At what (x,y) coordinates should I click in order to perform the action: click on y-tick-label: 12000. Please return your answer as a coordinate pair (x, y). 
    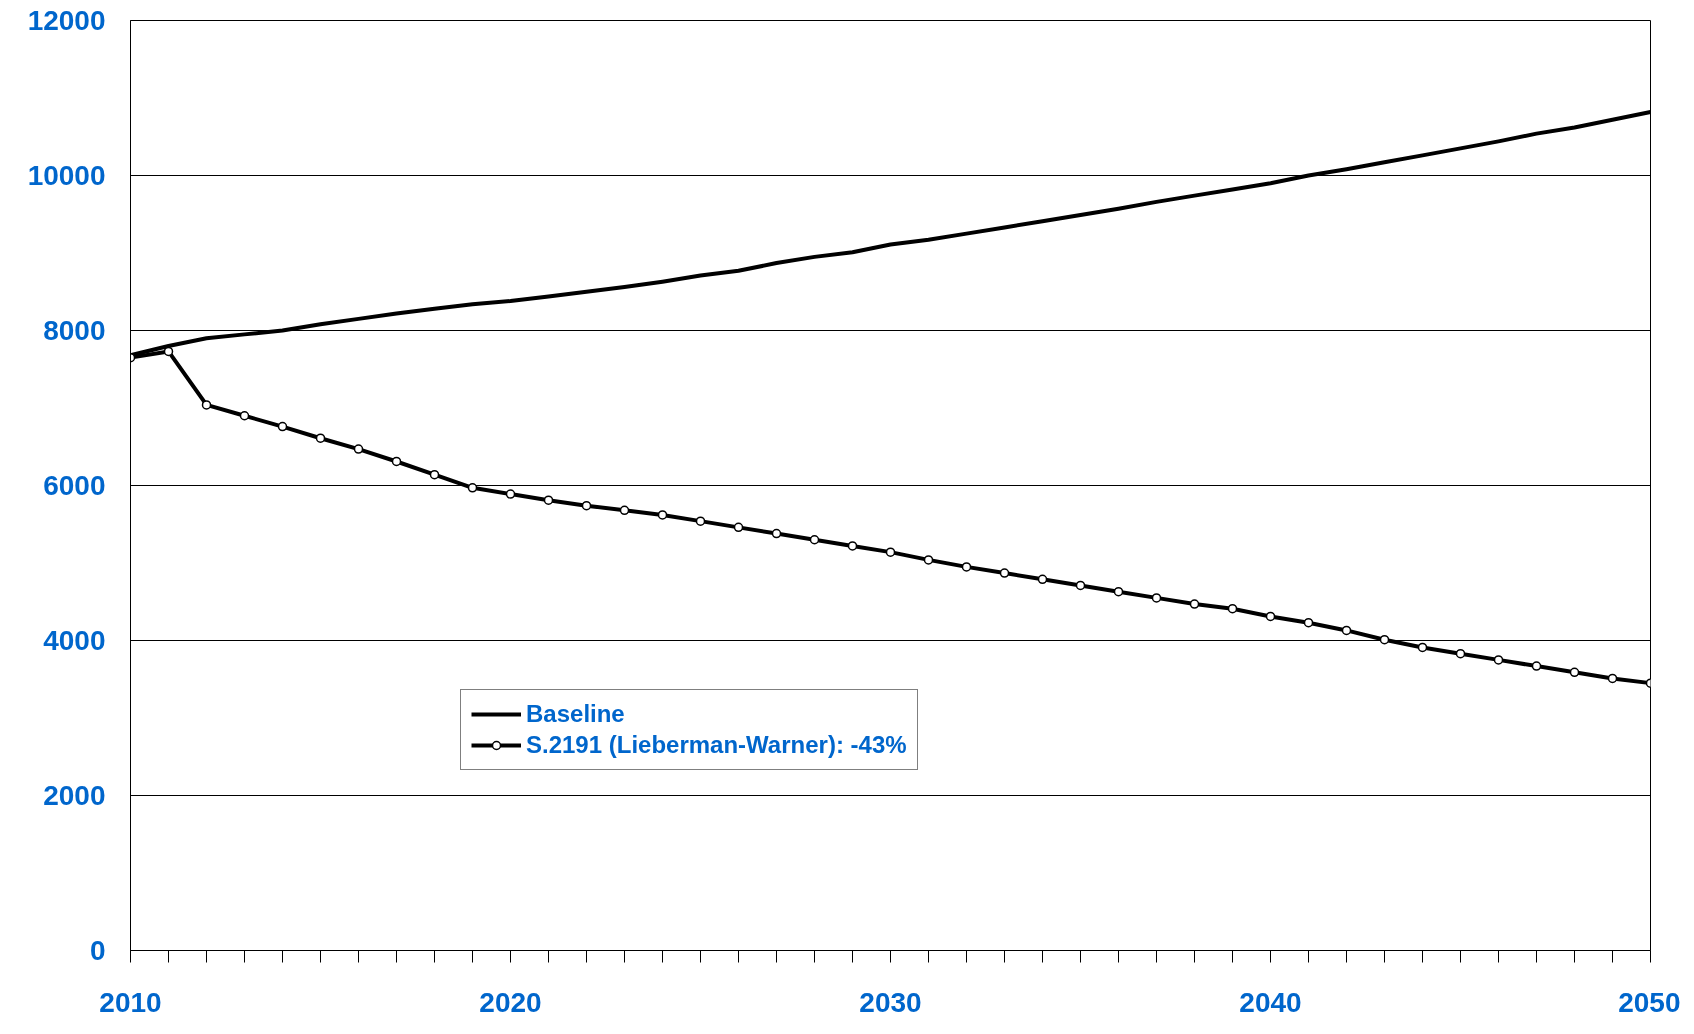
    Looking at the image, I should click on (66, 20).